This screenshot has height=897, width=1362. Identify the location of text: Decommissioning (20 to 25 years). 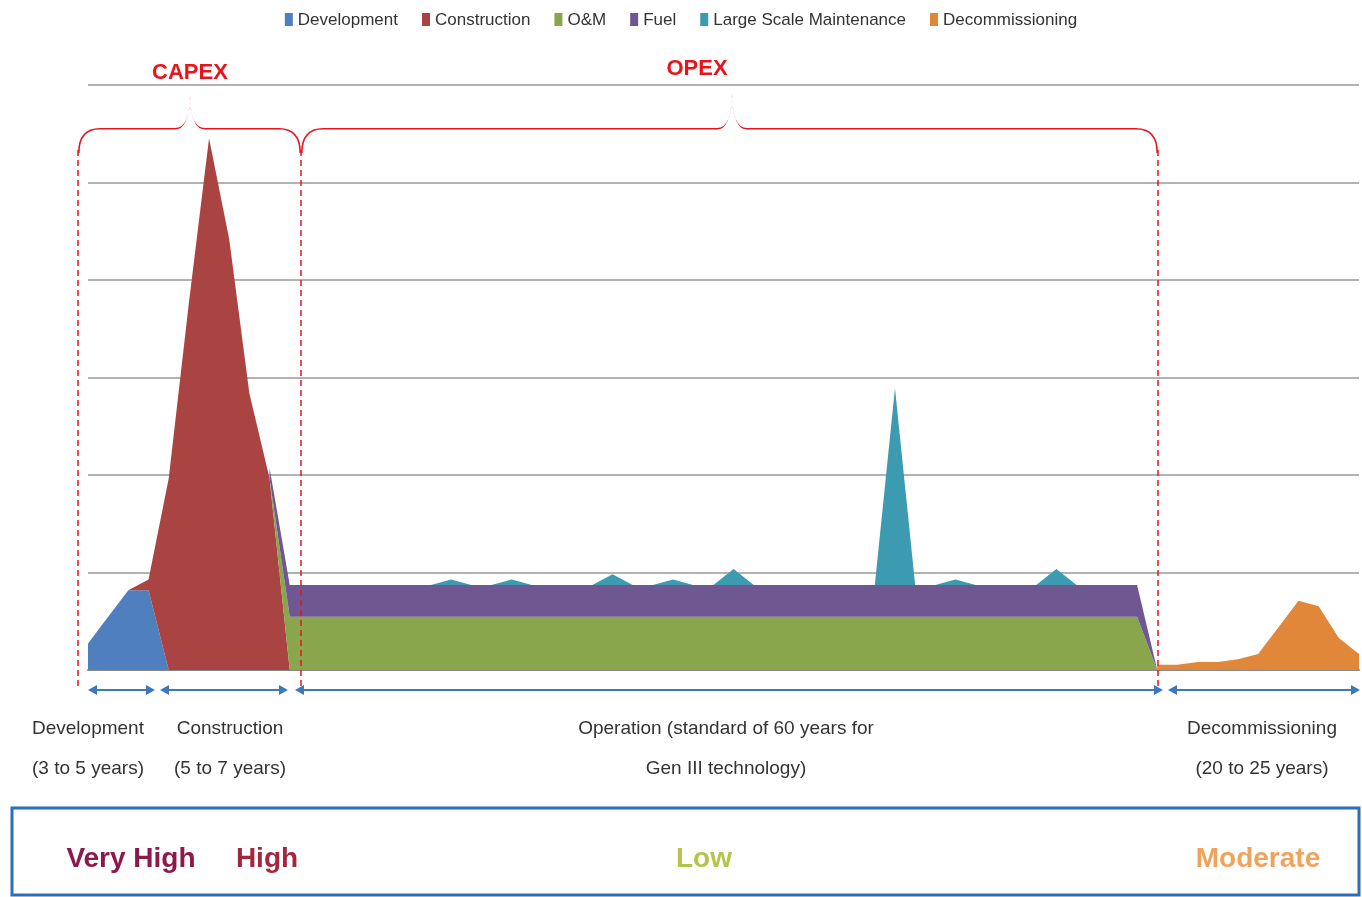
(1262, 748).